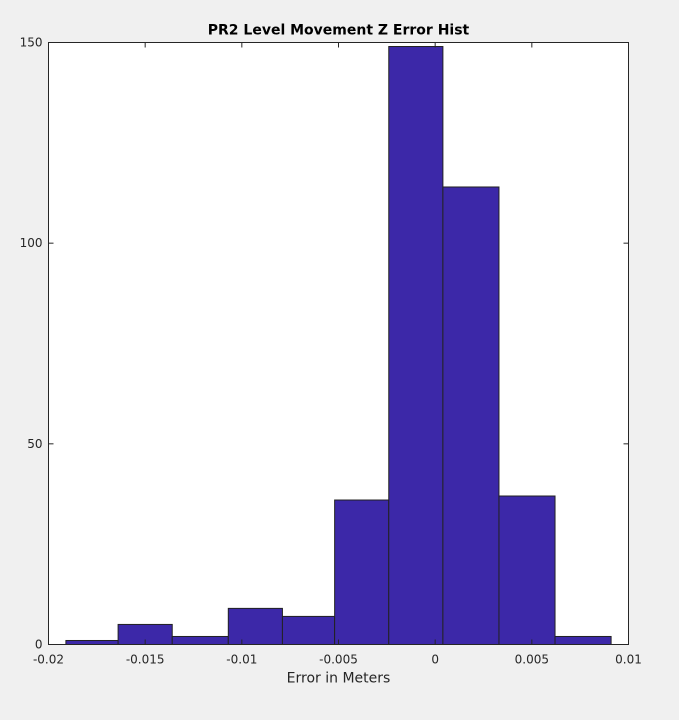 The image size is (679, 720). What do you see at coordinates (145, 660) in the screenshot?
I see `x-tick-label: -0.015` at bounding box center [145, 660].